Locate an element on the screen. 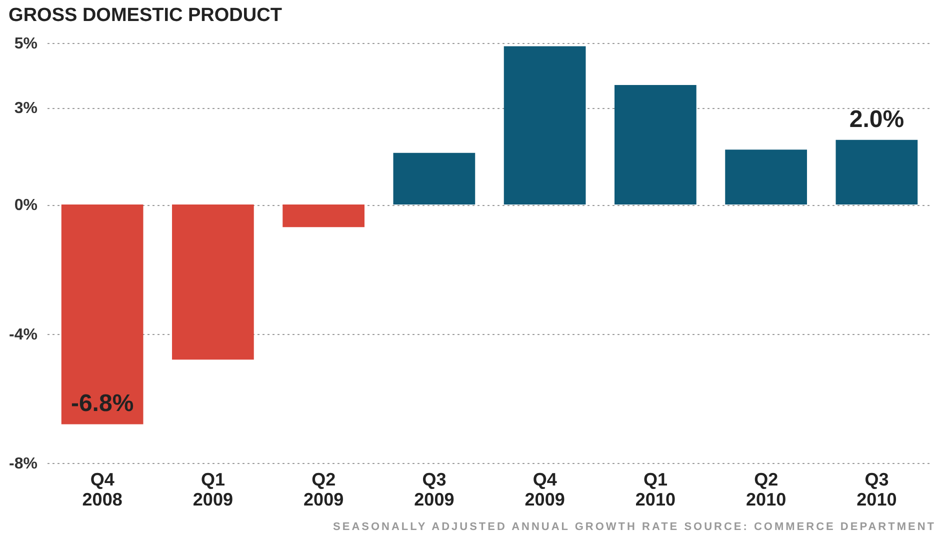 The image size is (942, 537). x-tick-label: Q1 2010 is located at coordinates (655, 490).